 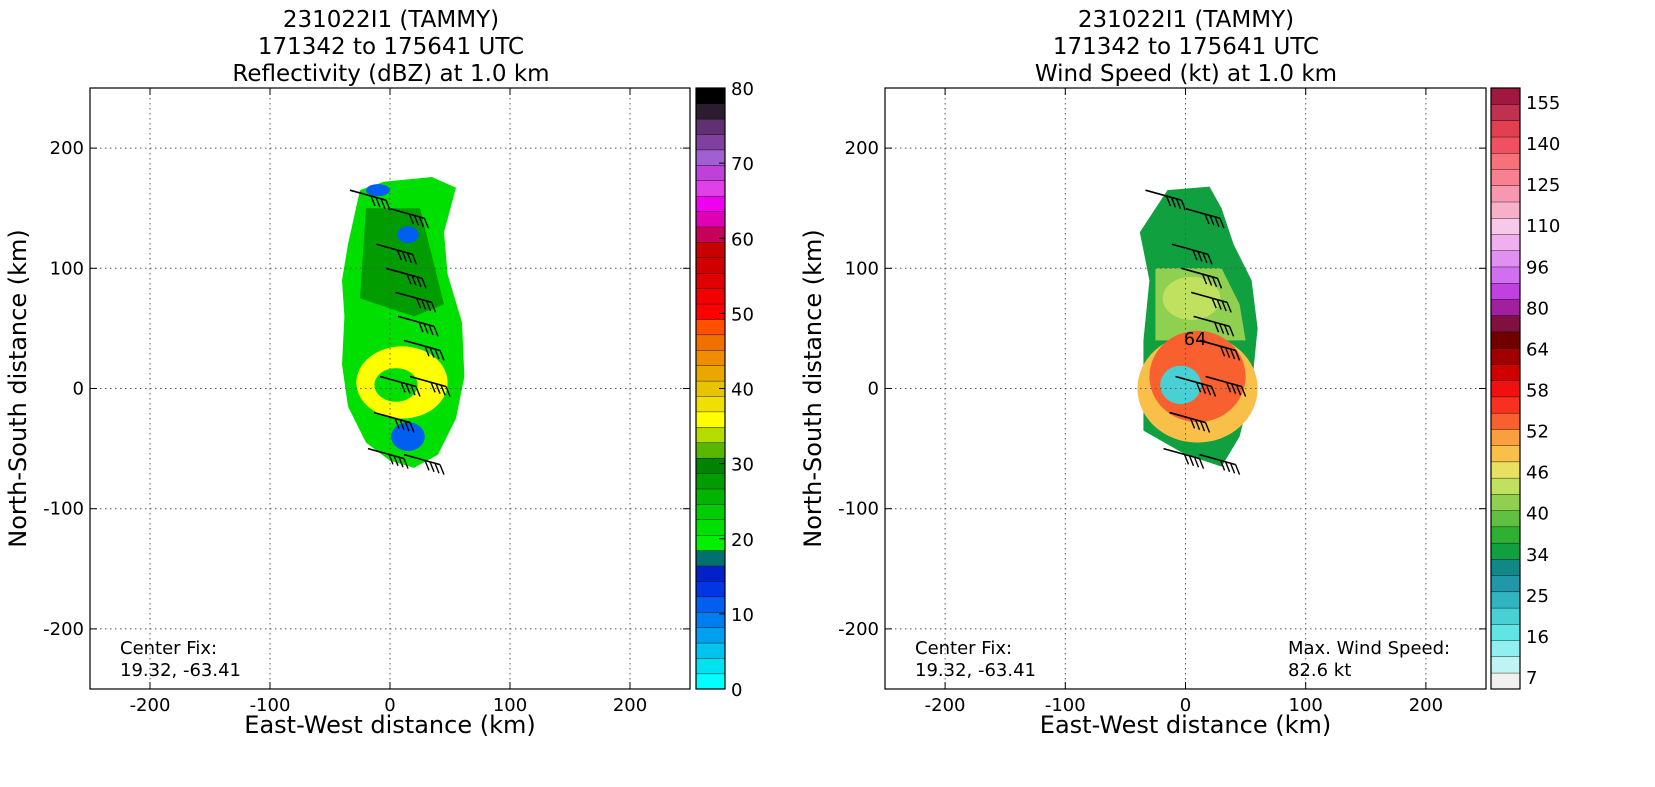 What do you see at coordinates (180, 670) in the screenshot?
I see `center-fix-line: 19.32, -63.41` at bounding box center [180, 670].